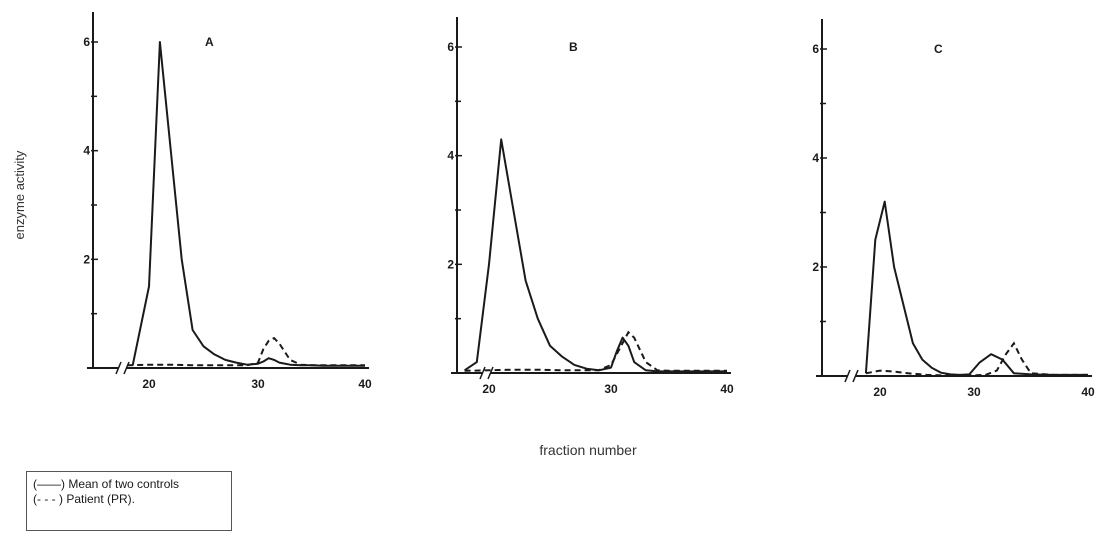 Image resolution: width=1099 pixels, height=551 pixels. I want to click on y-axis-label: enzyme activity, so click(19, 194).